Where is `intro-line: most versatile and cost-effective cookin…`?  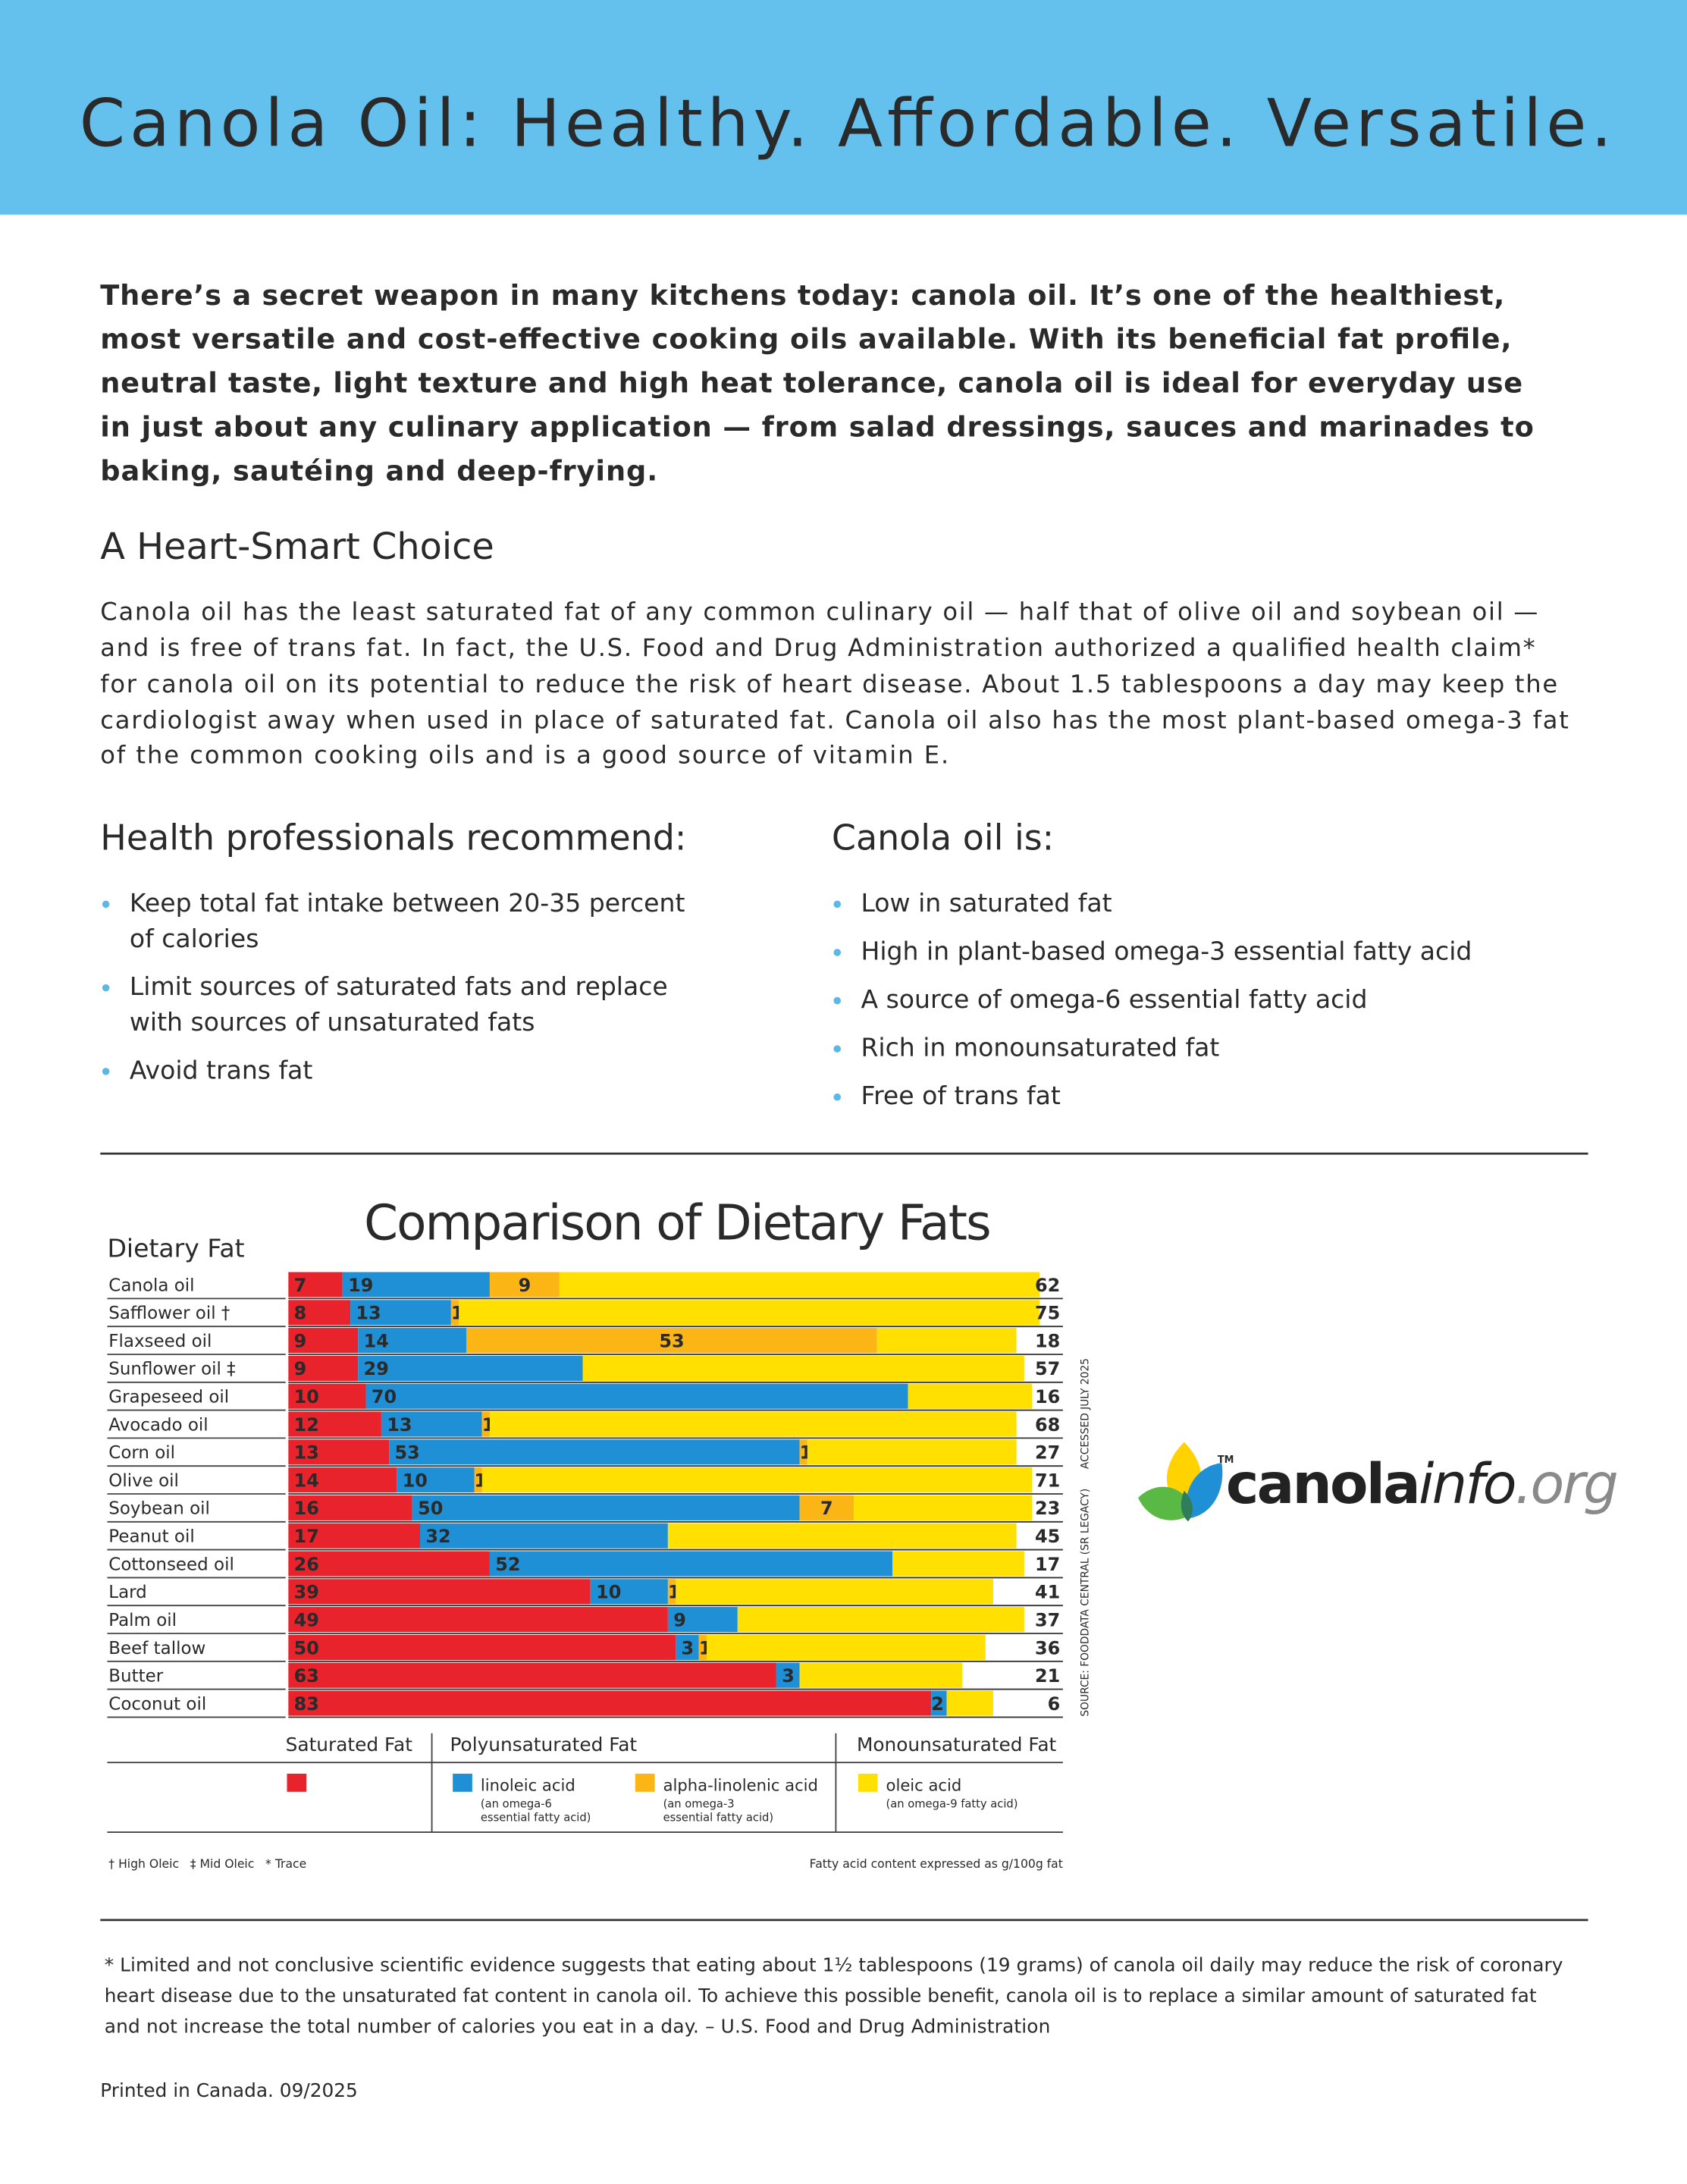 intro-line: most versatile and cost-effective cookin… is located at coordinates (805, 339).